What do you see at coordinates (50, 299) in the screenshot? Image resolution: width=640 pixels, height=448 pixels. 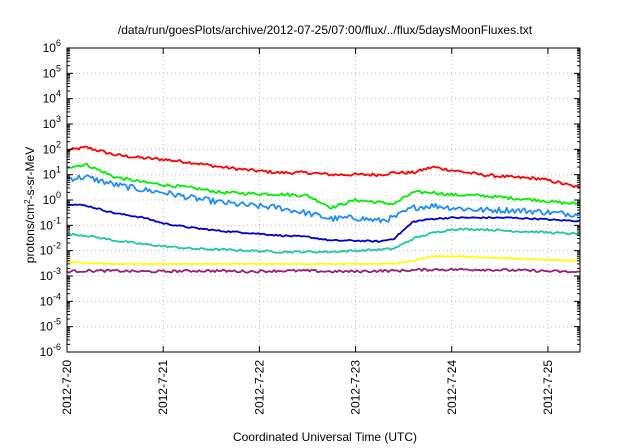 I see `y-tick-label: 10⁻⁴` at bounding box center [50, 299].